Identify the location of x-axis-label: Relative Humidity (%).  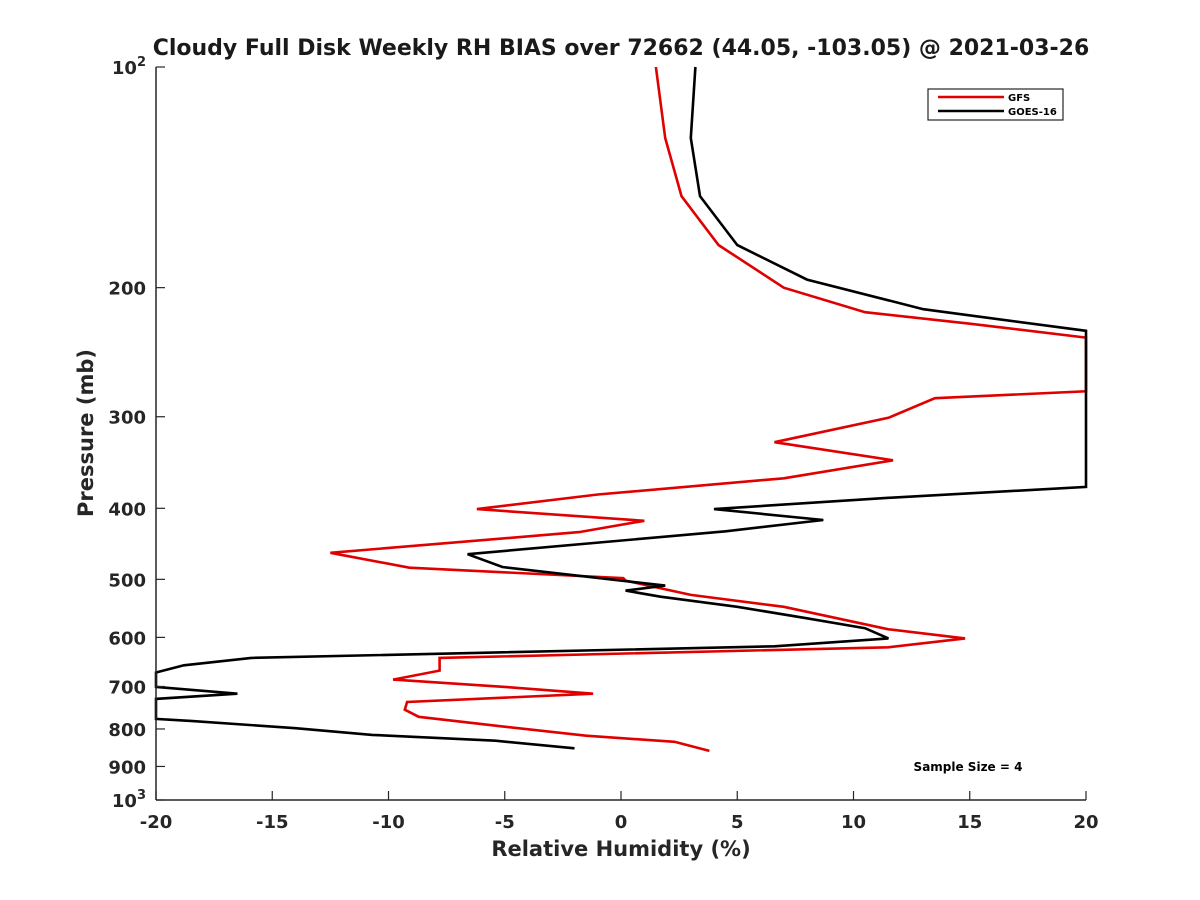
(620, 849).